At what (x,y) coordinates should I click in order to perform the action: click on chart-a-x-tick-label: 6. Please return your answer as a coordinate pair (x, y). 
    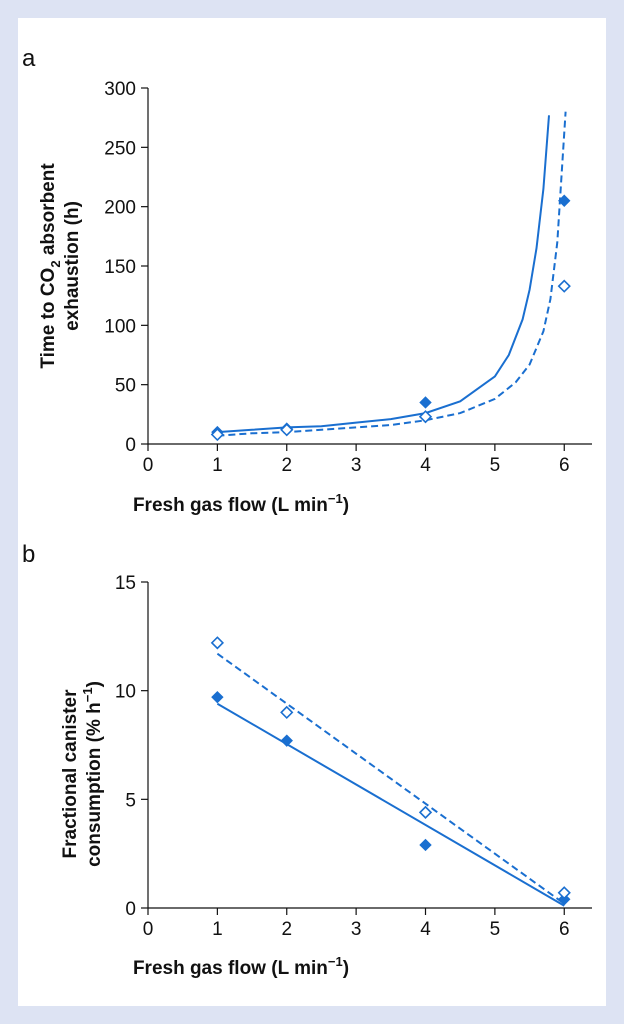
    Looking at the image, I should click on (564, 465).